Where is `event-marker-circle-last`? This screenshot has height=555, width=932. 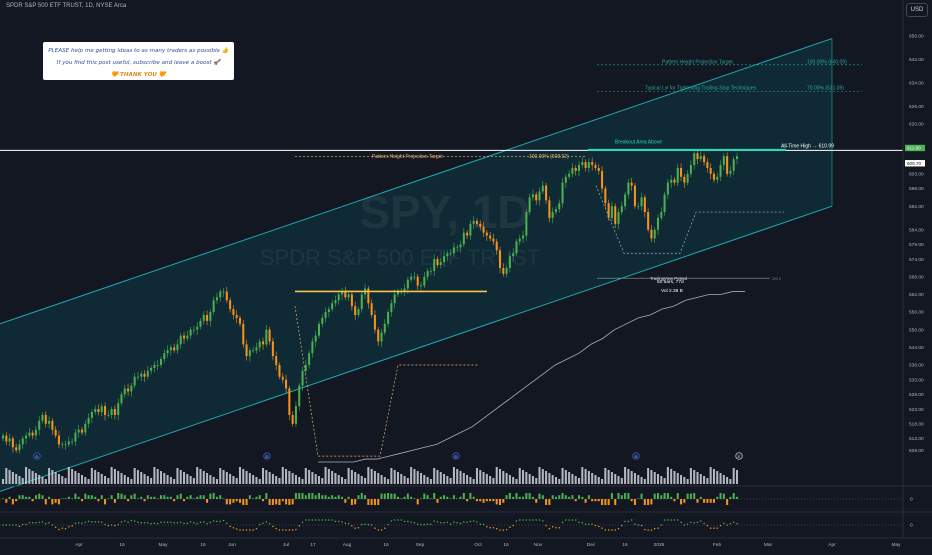
event-marker-circle-last is located at coordinates (739, 456).